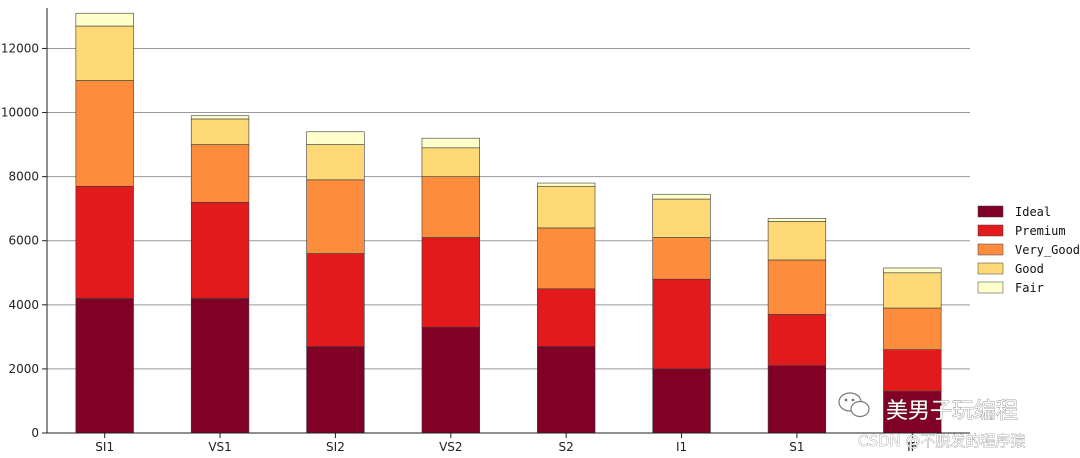  Describe the element at coordinates (912, 290) in the screenshot. I see `bar-good-if` at that location.